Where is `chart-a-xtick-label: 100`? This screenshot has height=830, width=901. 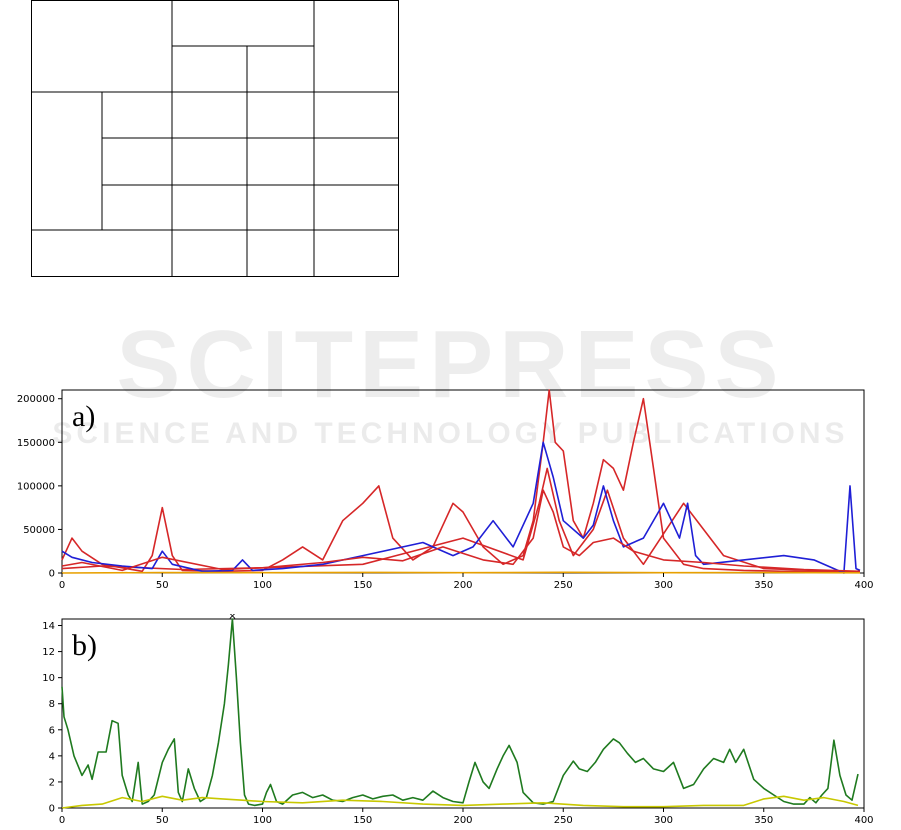 chart-a-xtick-label: 100 is located at coordinates (262, 585).